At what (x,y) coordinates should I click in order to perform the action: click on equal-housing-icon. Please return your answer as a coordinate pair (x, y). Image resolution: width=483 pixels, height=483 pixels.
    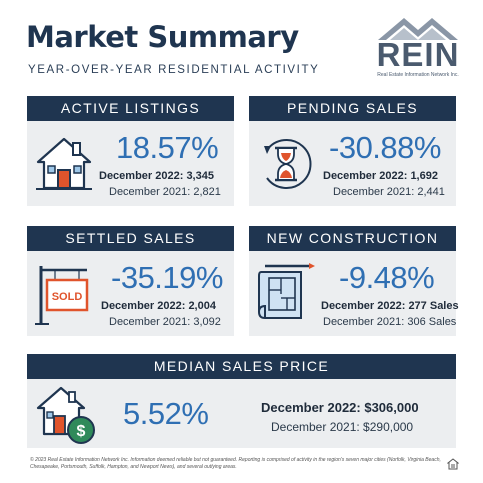
    Looking at the image, I should click on (453, 464).